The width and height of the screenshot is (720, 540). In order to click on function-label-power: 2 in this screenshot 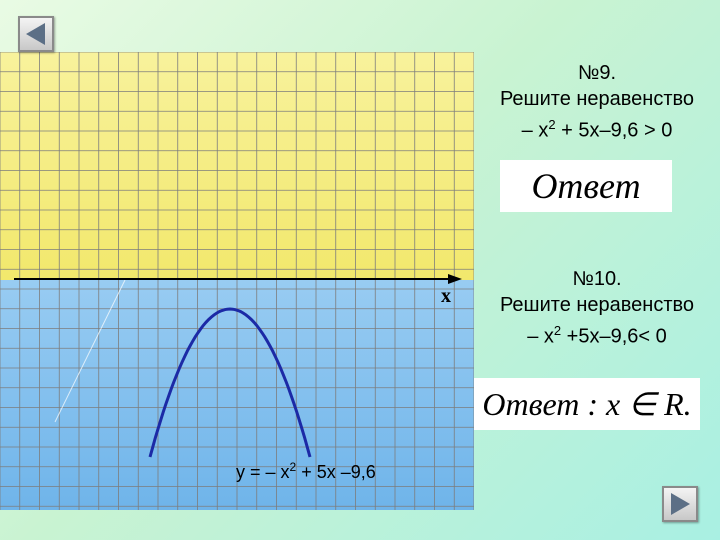, I will do `click(293, 467)`.